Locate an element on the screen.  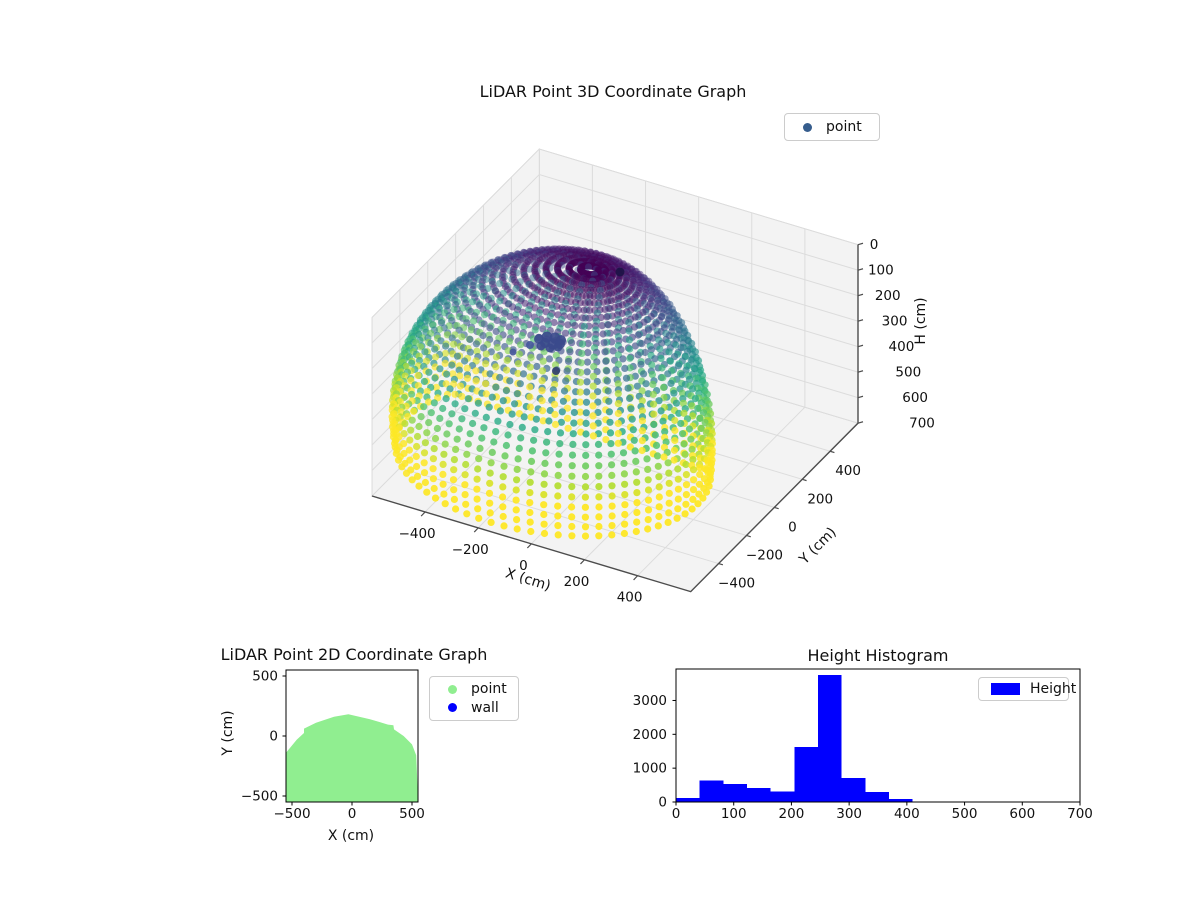
x-tick-label: 500 is located at coordinates (412, 814).